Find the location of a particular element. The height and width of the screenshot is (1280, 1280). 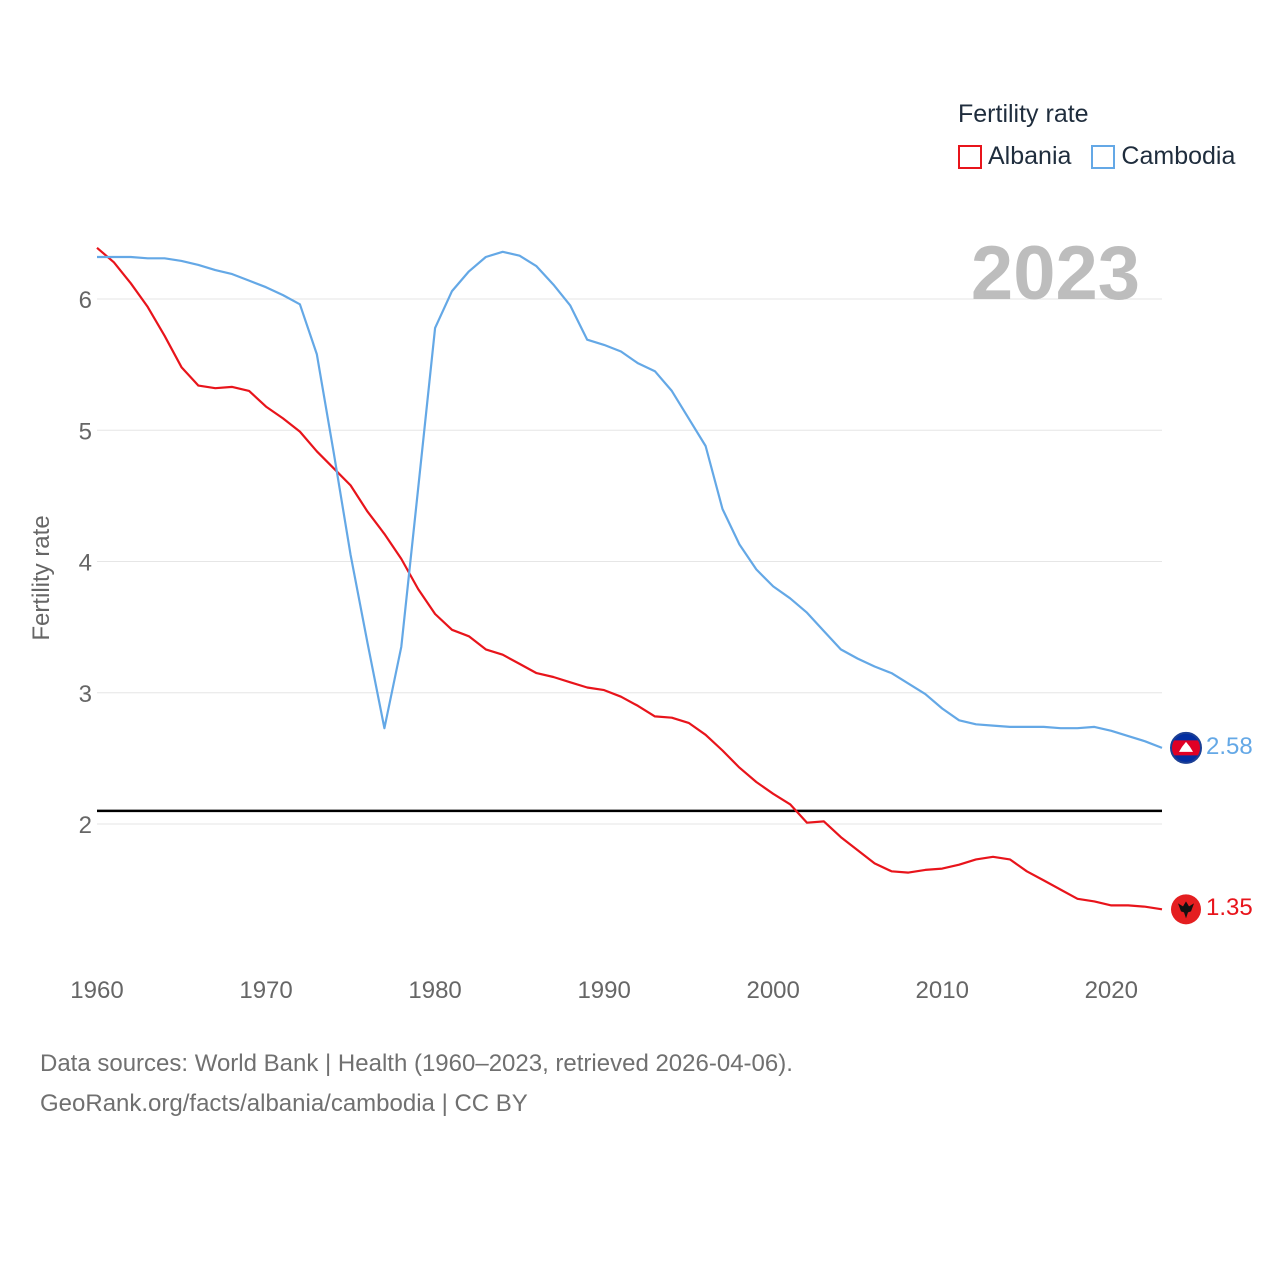

cambodia-flag-icon is located at coordinates (1186, 747).